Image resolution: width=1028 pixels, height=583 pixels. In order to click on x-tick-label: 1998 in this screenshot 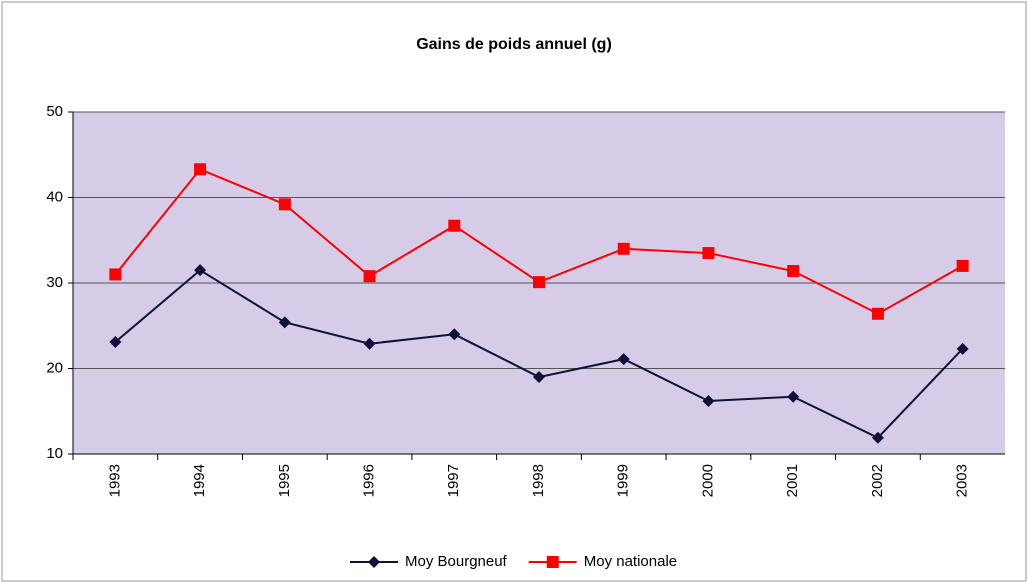, I will do `click(538, 480)`.